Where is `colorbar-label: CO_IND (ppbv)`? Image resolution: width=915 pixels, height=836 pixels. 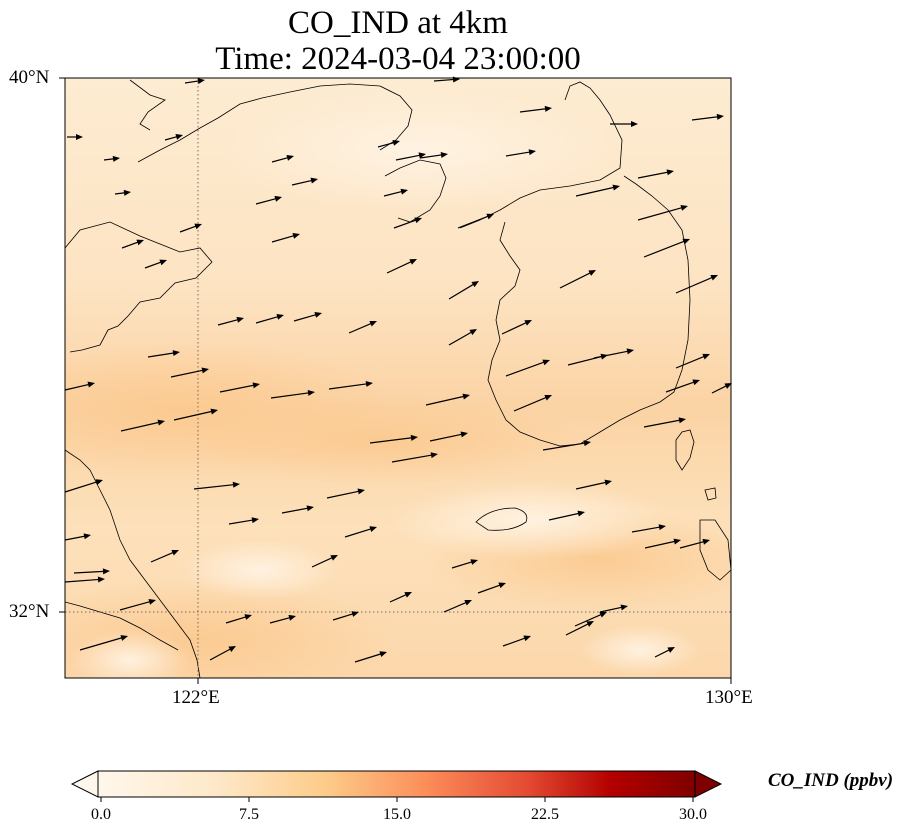 colorbar-label: CO_IND (ppbv) is located at coordinates (831, 780).